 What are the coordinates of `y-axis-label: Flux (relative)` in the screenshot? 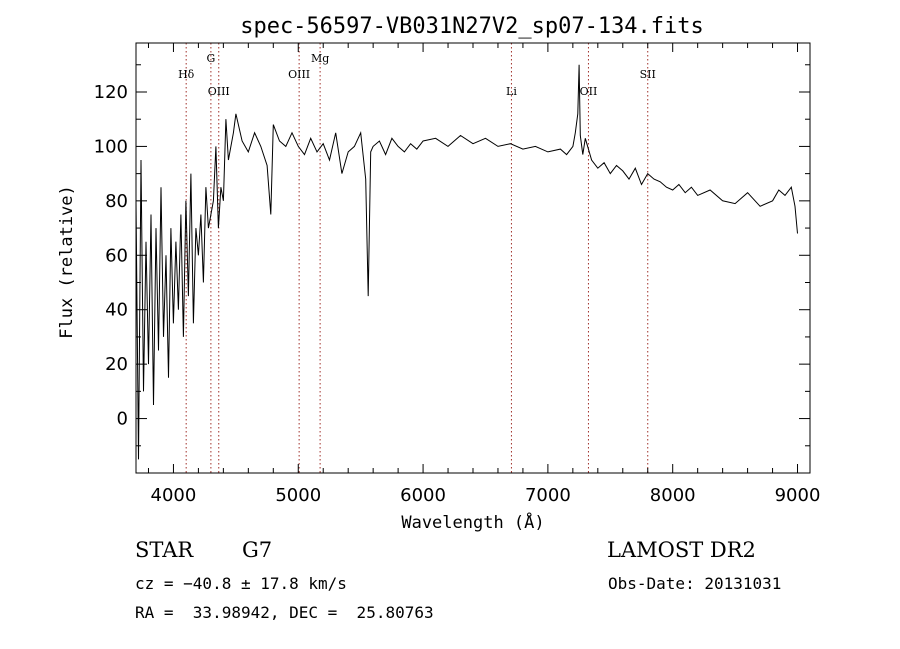 It's located at (67, 262).